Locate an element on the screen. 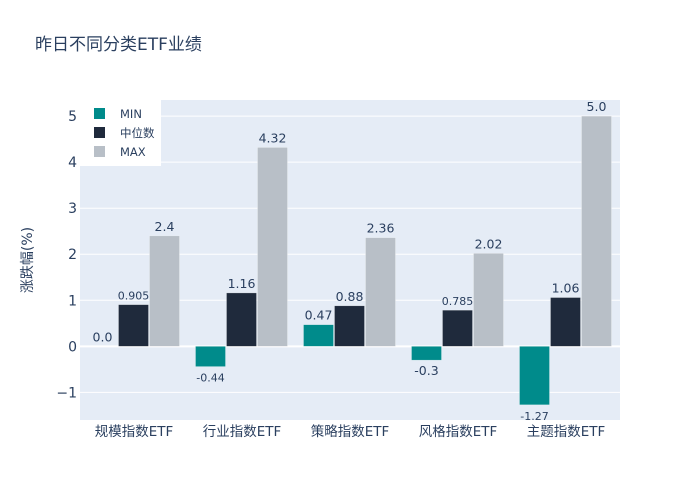  data-label: 4.32 is located at coordinates (273, 137).